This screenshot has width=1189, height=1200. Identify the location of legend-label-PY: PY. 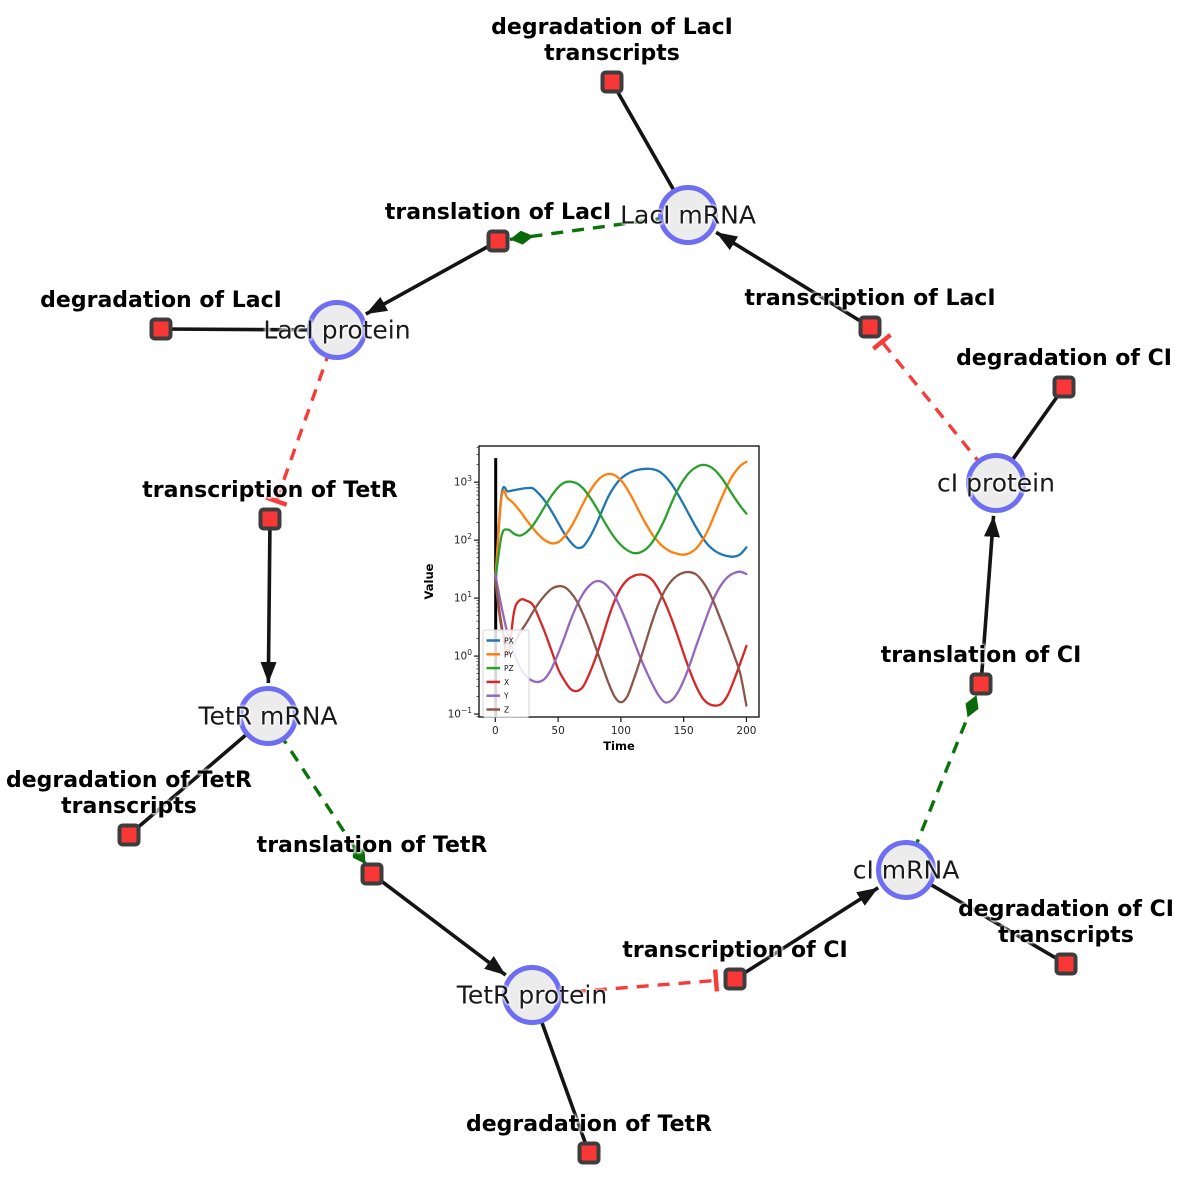
(508, 654).